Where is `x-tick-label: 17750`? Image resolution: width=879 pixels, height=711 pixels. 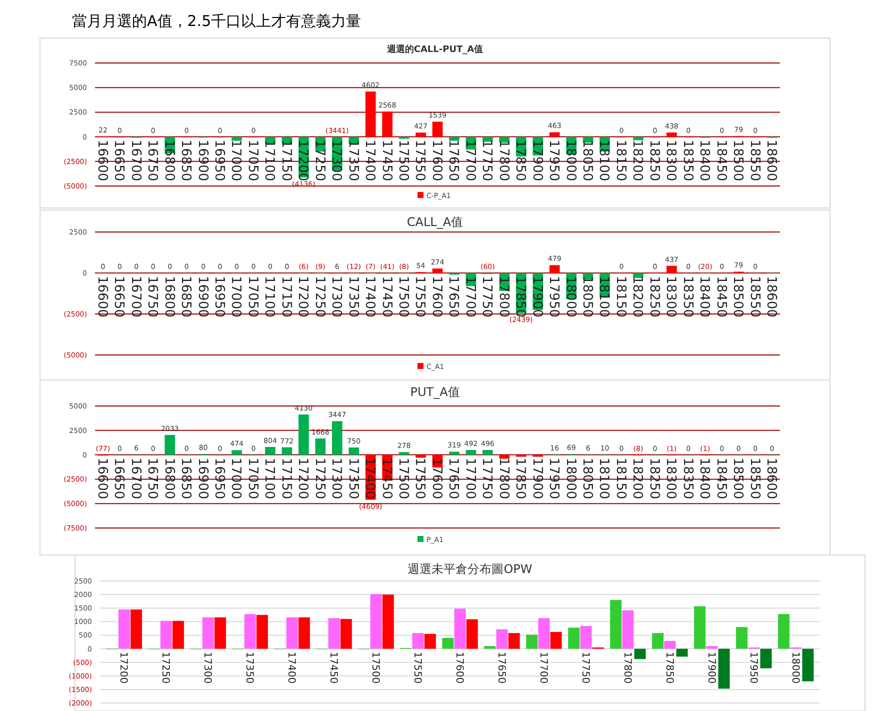
x-tick-label: 17750 is located at coordinates (486, 161).